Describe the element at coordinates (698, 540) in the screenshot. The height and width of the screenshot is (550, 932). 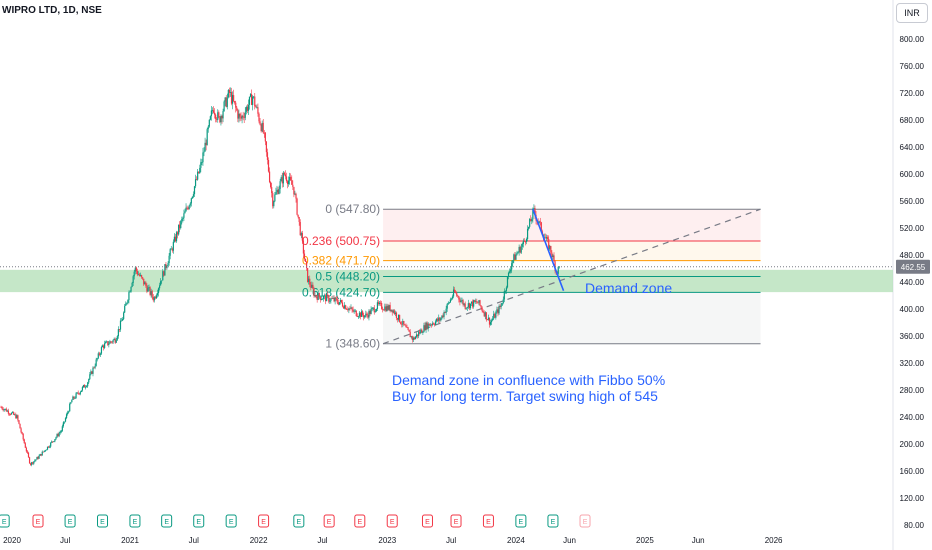
I see `x-tick-label: Jun` at that location.